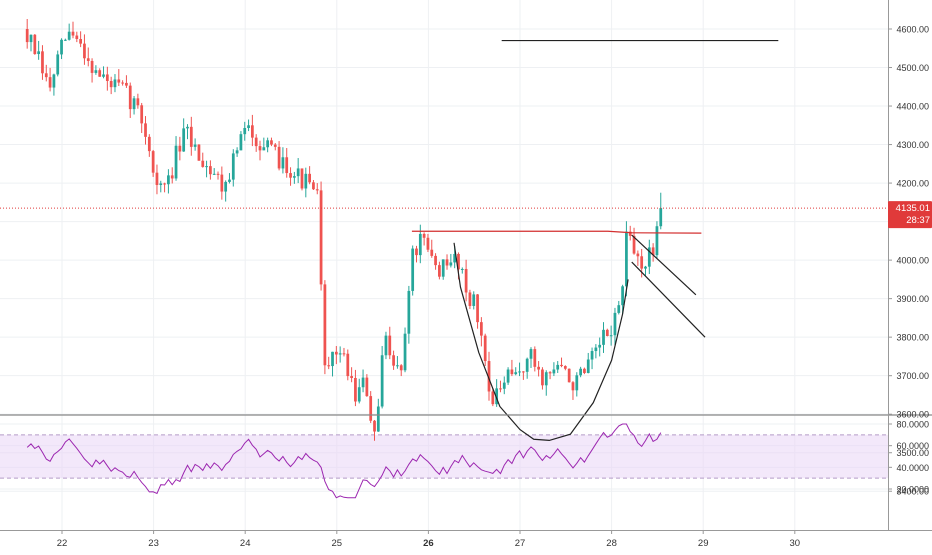 Image resolution: width=932 pixels, height=555 pixels. I want to click on current-price-label: 4135.01 28:37, so click(910, 215).